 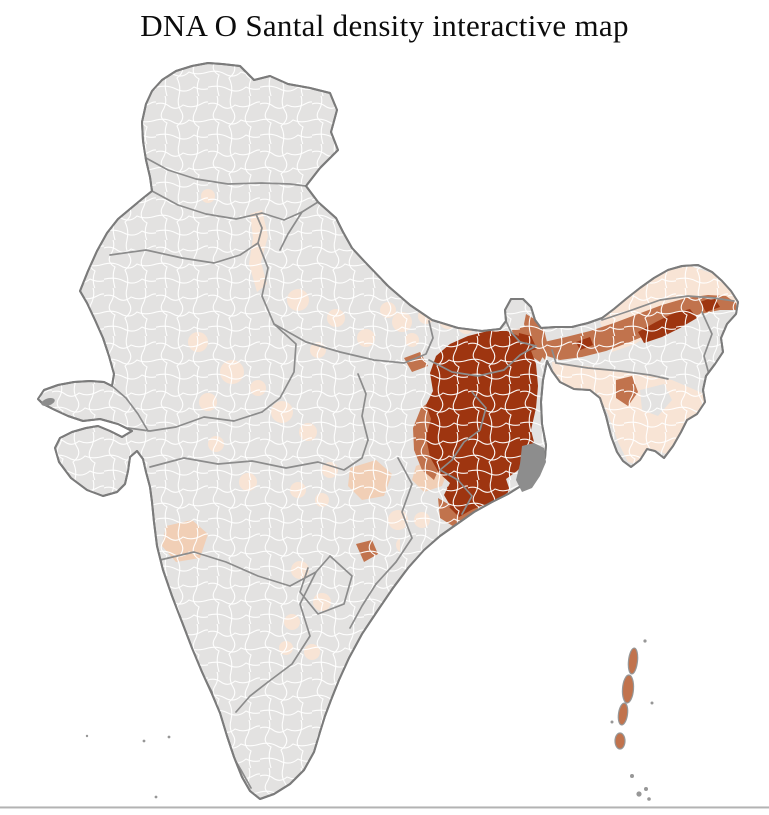 I want to click on bottom-divider, so click(x=384, y=807).